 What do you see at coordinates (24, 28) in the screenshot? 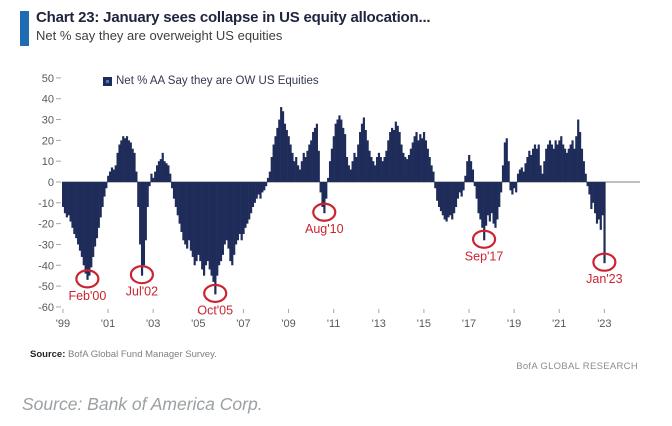
I see `title-accent-bar` at bounding box center [24, 28].